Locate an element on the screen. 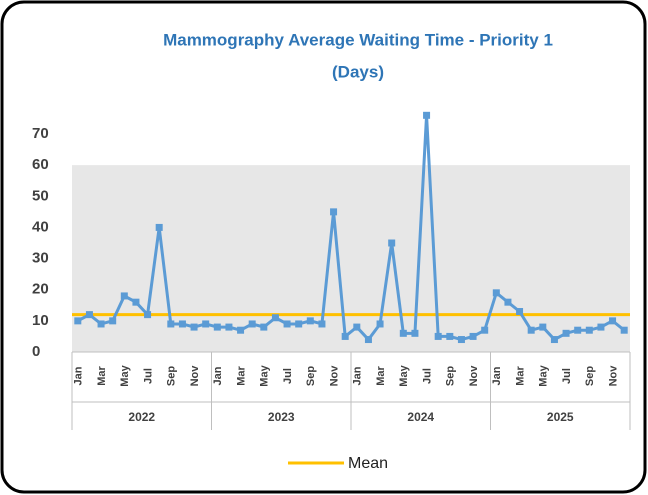  y-tick-label: 20 is located at coordinates (40, 289).